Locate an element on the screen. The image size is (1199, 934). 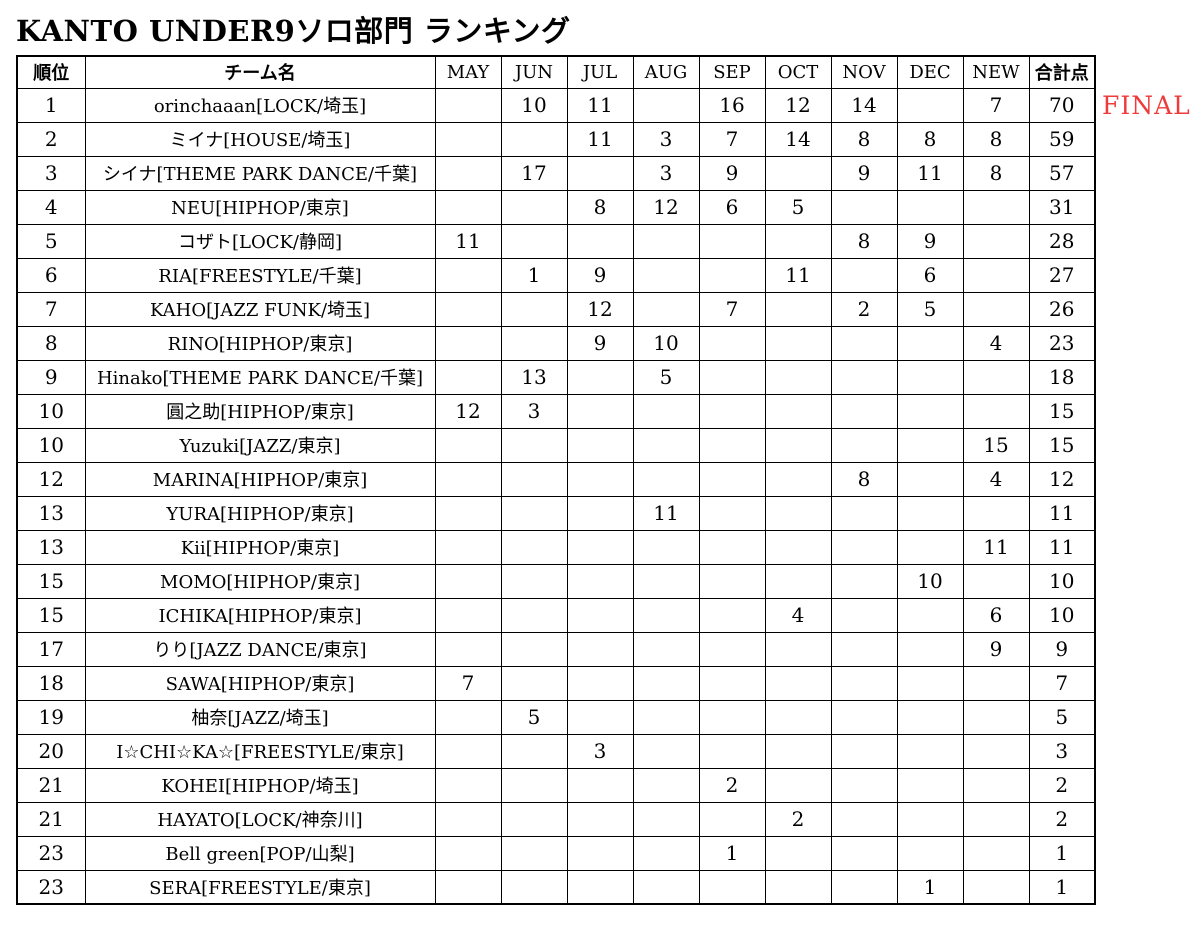
column-header-total: 合計点 is located at coordinates (1062, 72).